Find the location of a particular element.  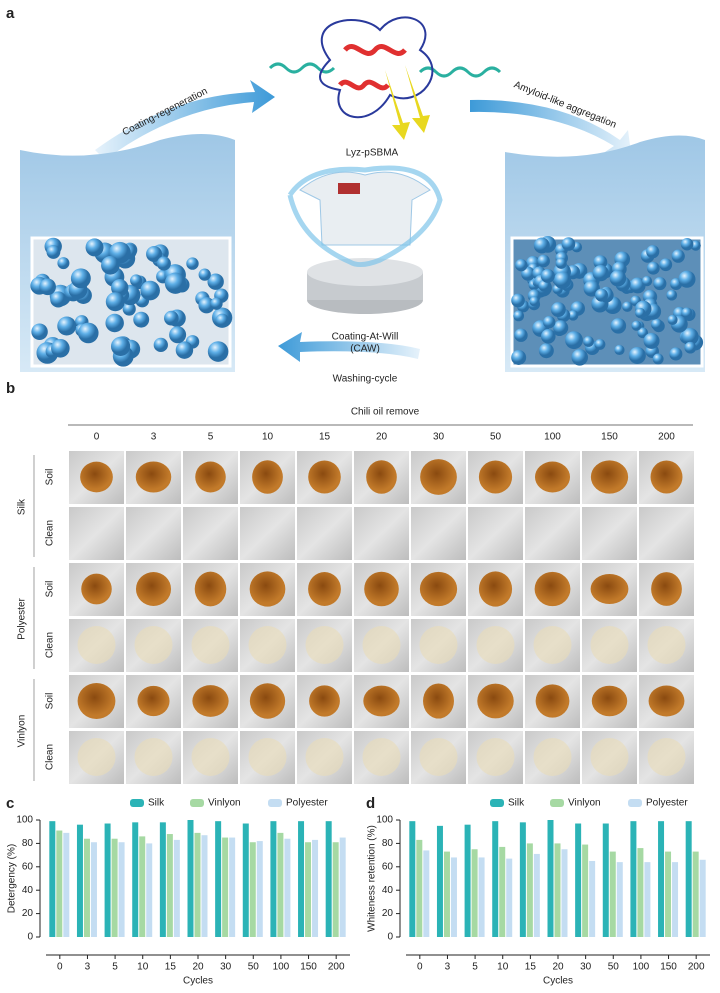

column-label: 10 is located at coordinates (268, 437).